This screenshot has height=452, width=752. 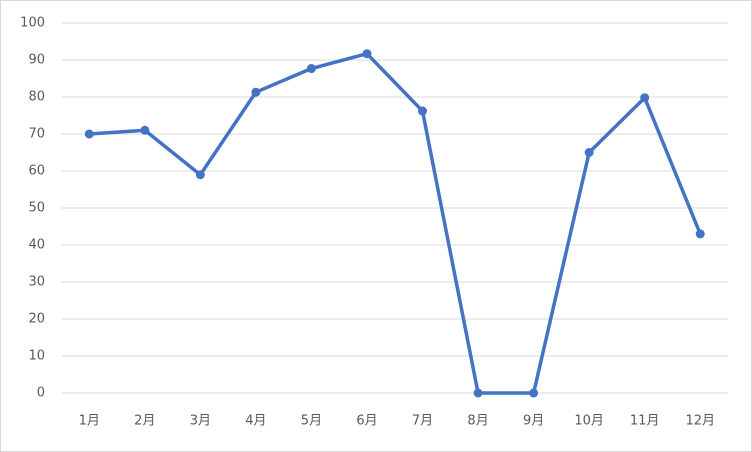 What do you see at coordinates (422, 421) in the screenshot?
I see `x-tick-label: 7月` at bounding box center [422, 421].